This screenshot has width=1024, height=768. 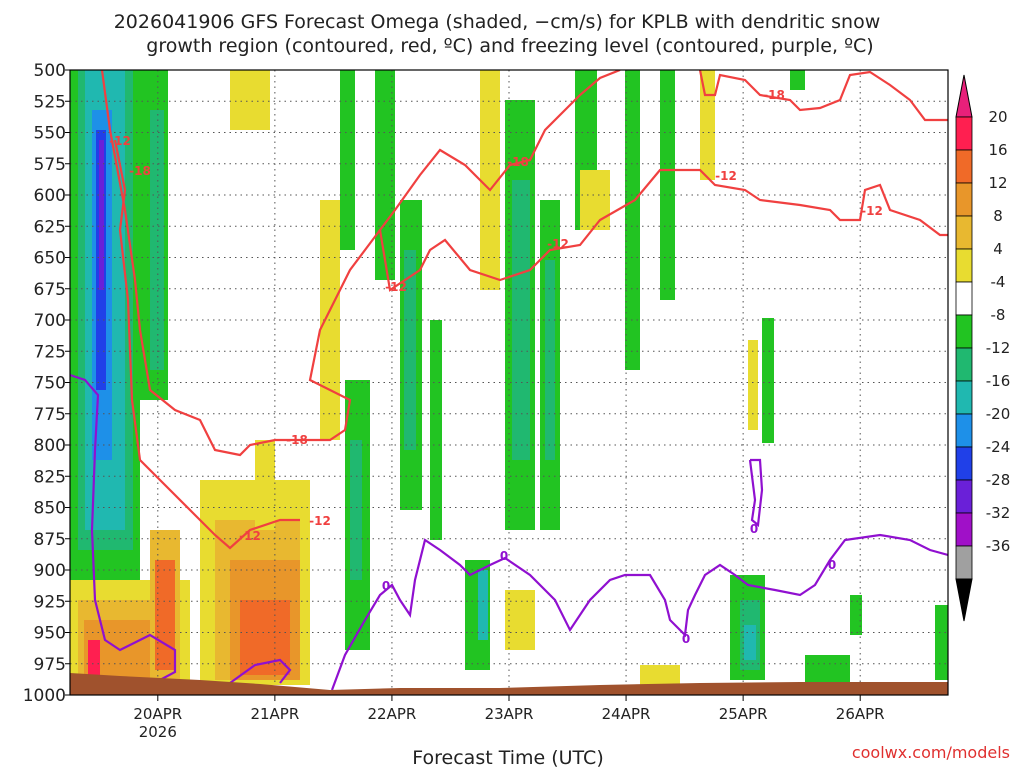 What do you see at coordinates (998, 348) in the screenshot?
I see `colorbar-label: -12` at bounding box center [998, 348].